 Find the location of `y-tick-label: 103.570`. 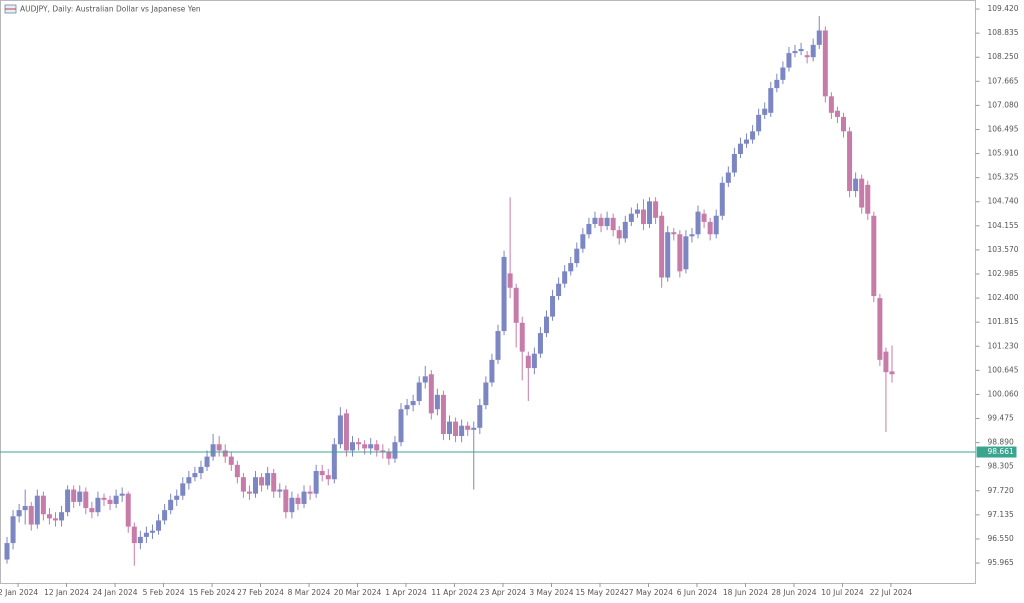

y-tick-label: 103.570 is located at coordinates (1003, 249).